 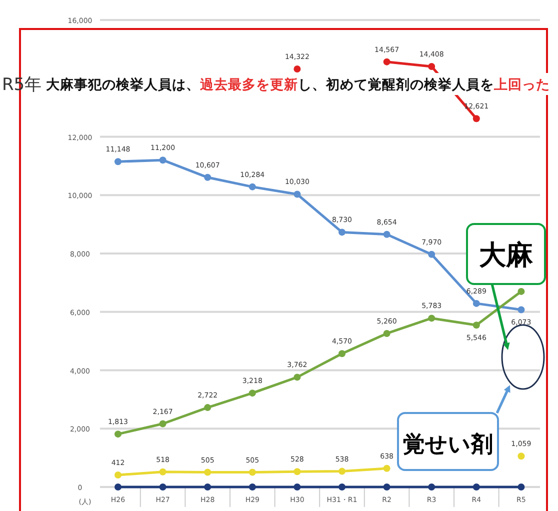 What do you see at coordinates (298, 84) in the screenshot?
I see `annotation: 大麻事犯の検挙人員は、過去最多を更新し、初めて覚醒剤の検挙人員を上回った` at bounding box center [298, 84].